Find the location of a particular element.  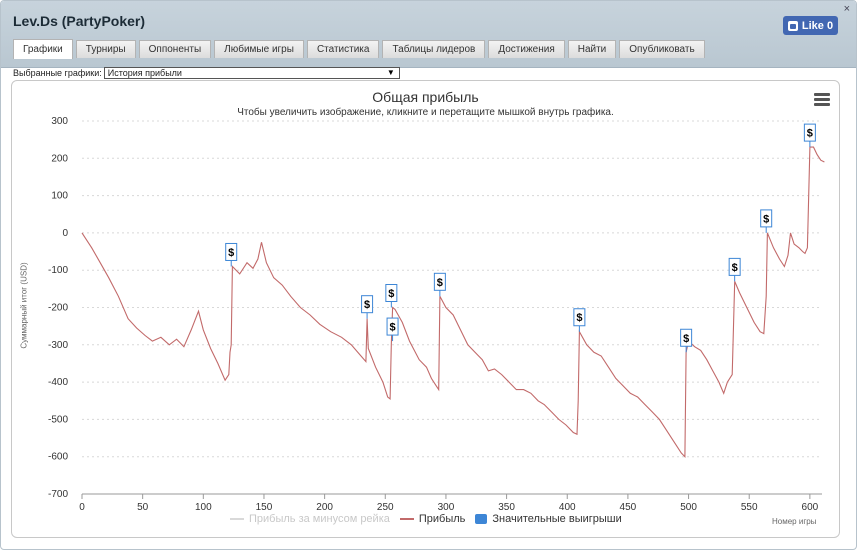

tab-favorite-games: Любимые игры is located at coordinates (259, 49).